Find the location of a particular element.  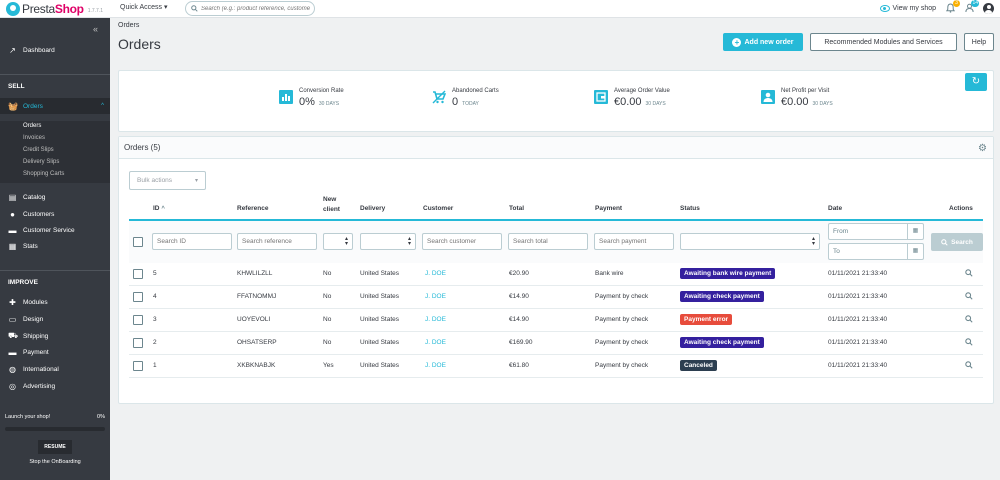

column-header-payment: Payment is located at coordinates (609, 208).